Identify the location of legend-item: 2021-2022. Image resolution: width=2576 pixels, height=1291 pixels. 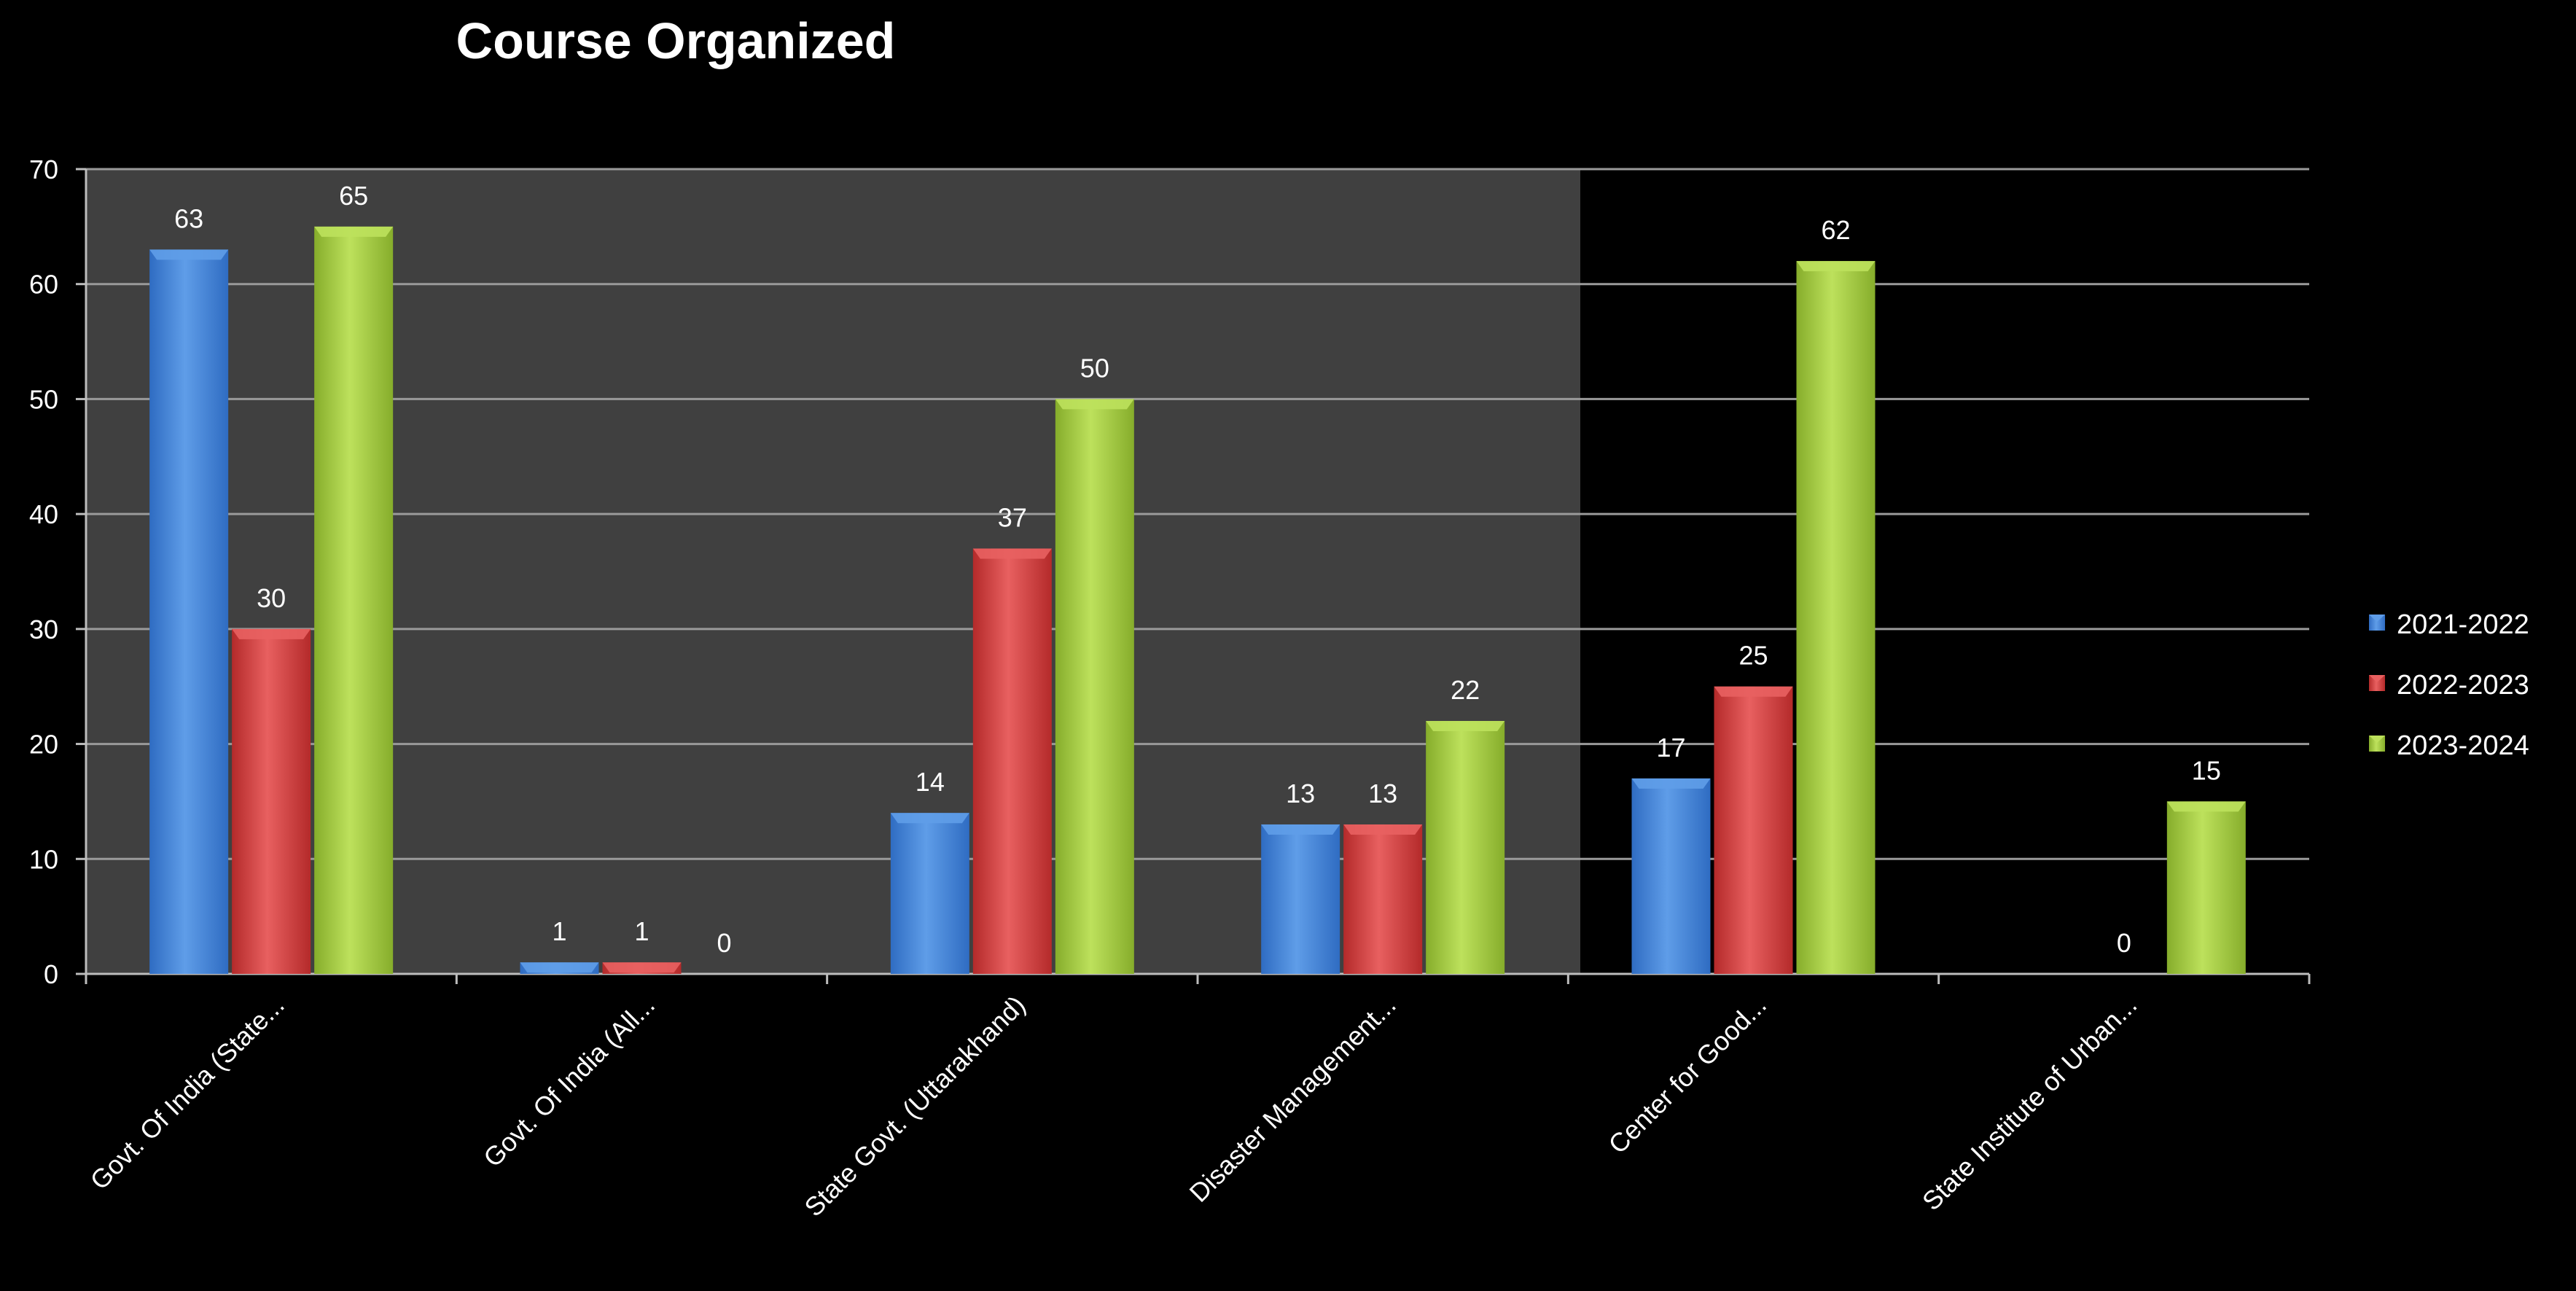
(2449, 624).